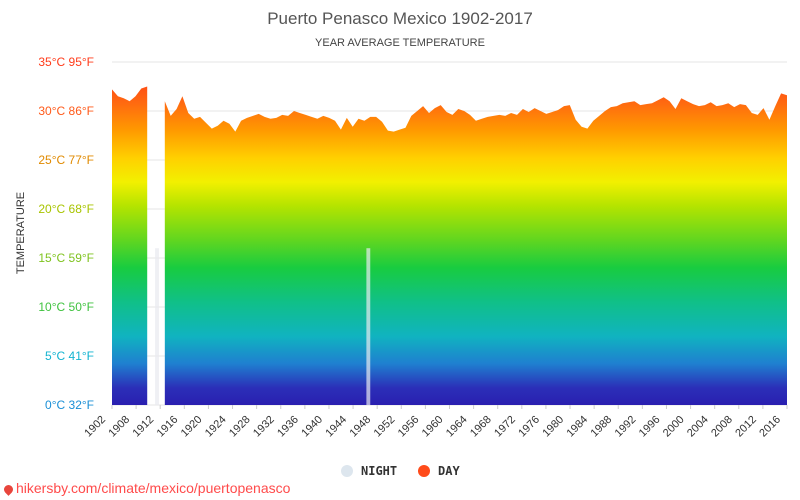  I want to click on x-tick-label: 1960, so click(433, 427).